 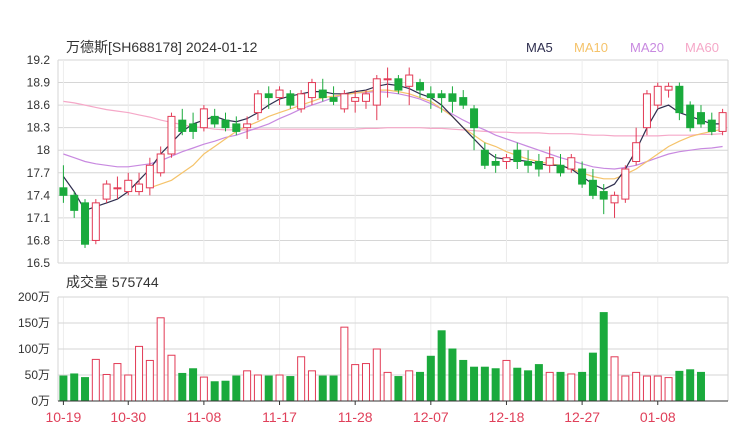 I want to click on date-tick-label: 10-19, so click(x=63, y=417).